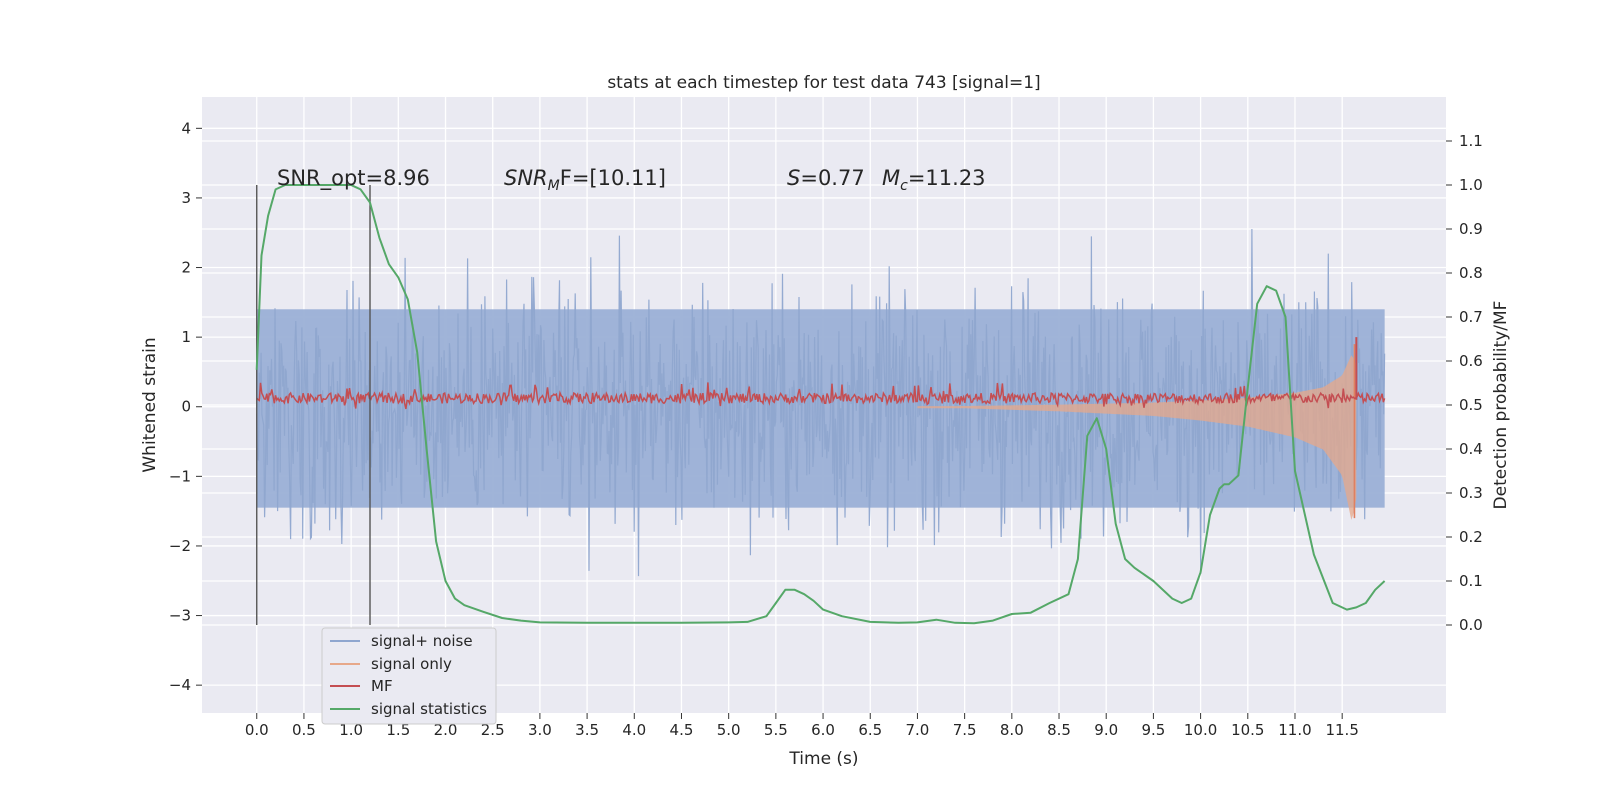 This screenshot has height=804, width=1600. Describe the element at coordinates (351, 730) in the screenshot. I see `x-tick-label: 1.0` at that location.